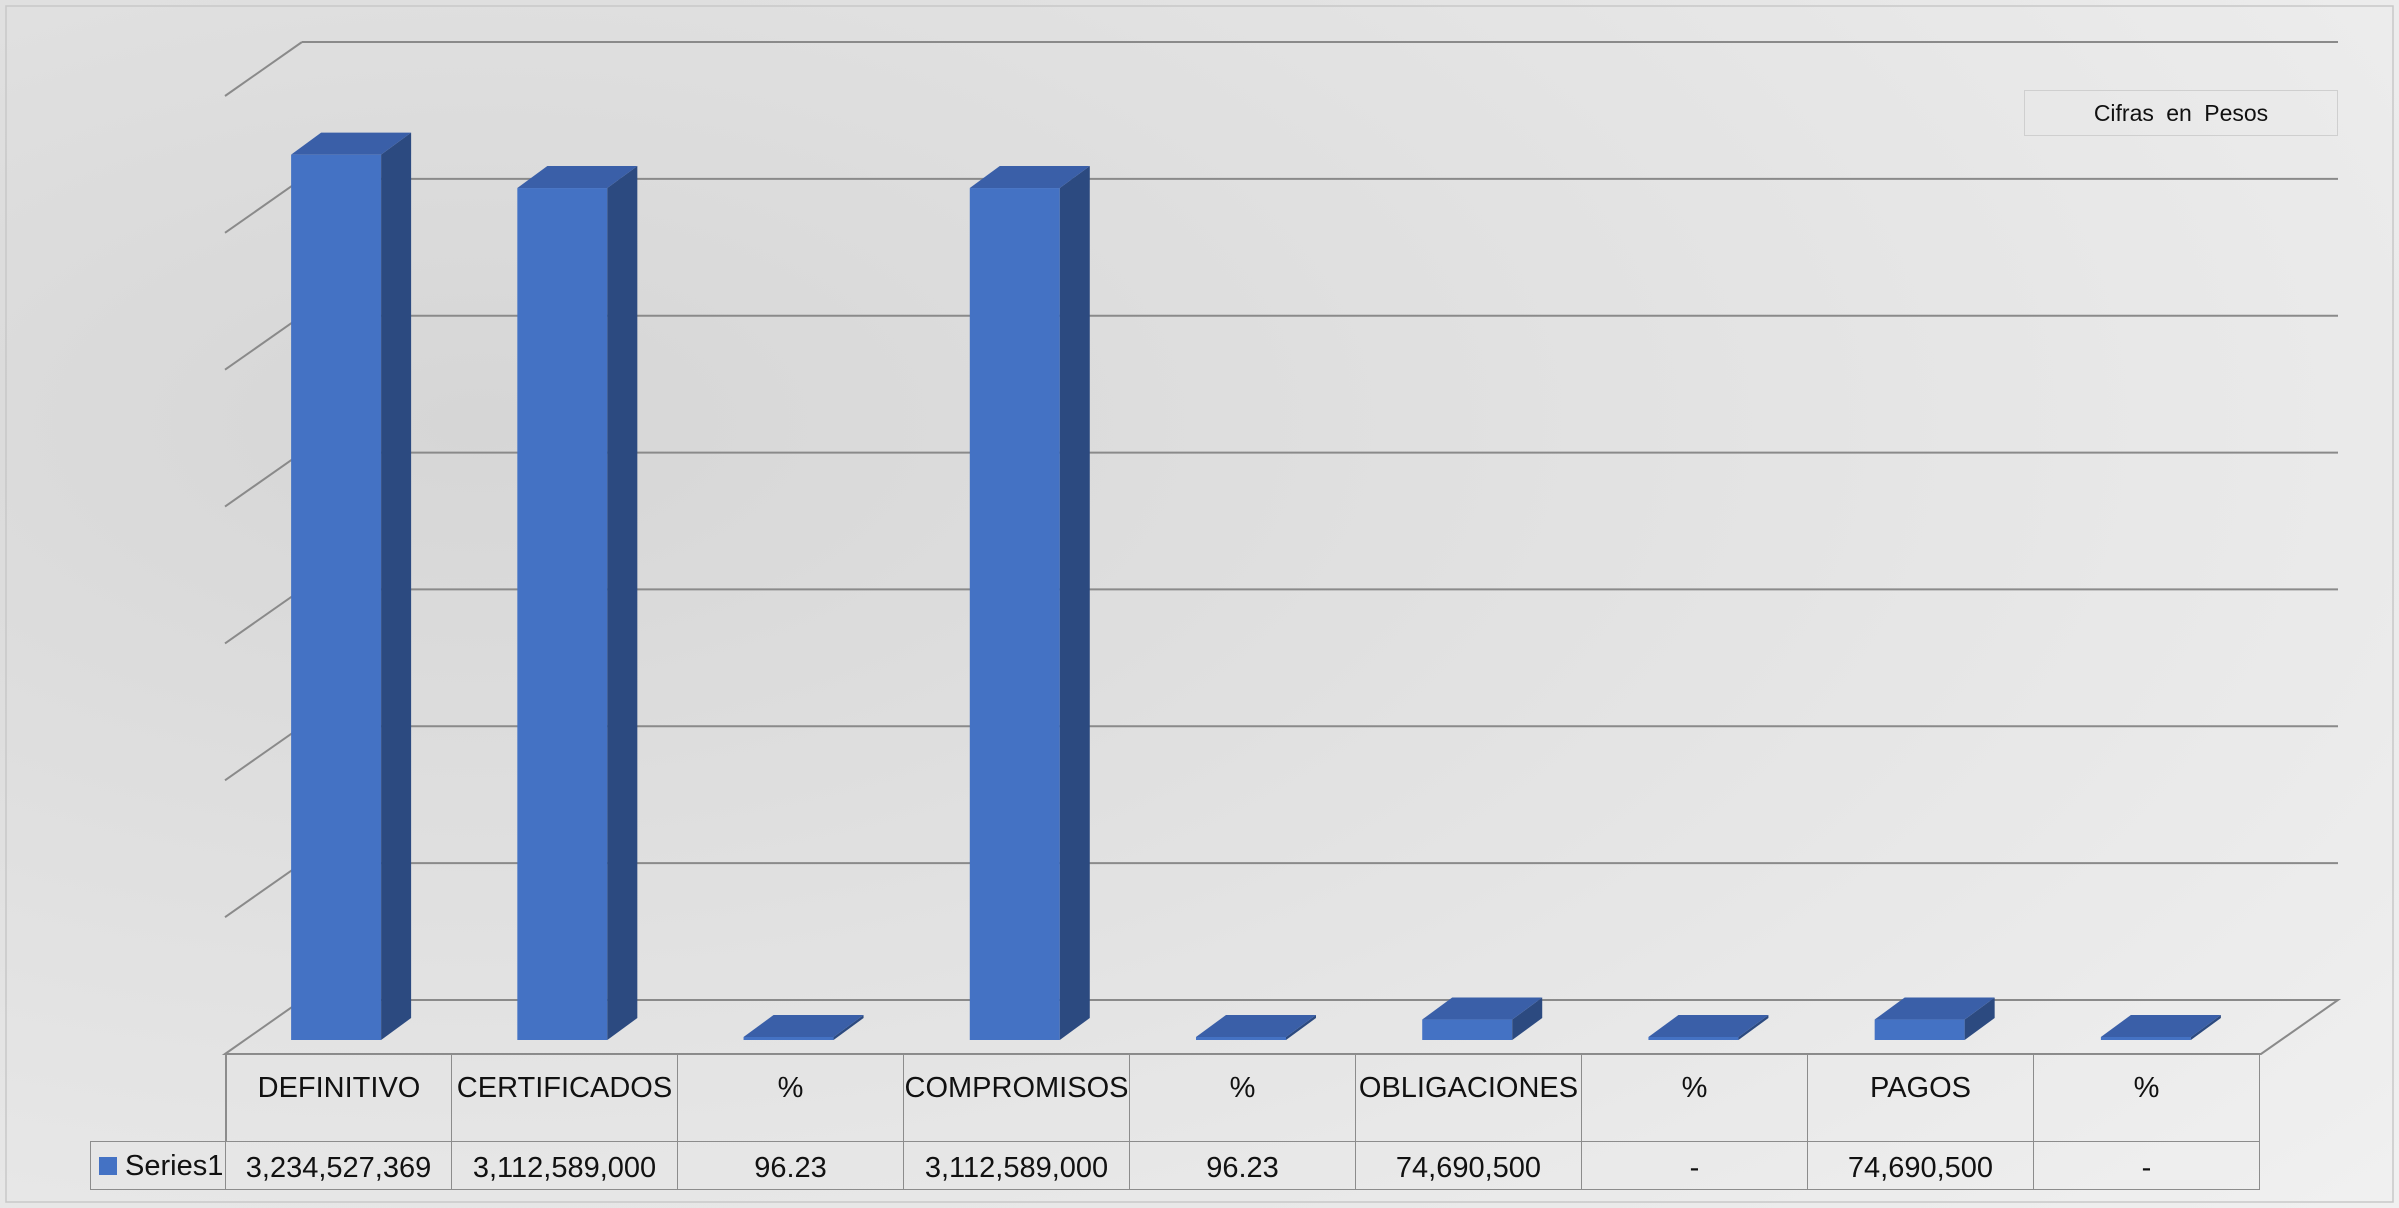 Image resolution: width=2399 pixels, height=1208 pixels. Describe the element at coordinates (339, 1098) in the screenshot. I see `table-header: DEFINITIVO` at that location.